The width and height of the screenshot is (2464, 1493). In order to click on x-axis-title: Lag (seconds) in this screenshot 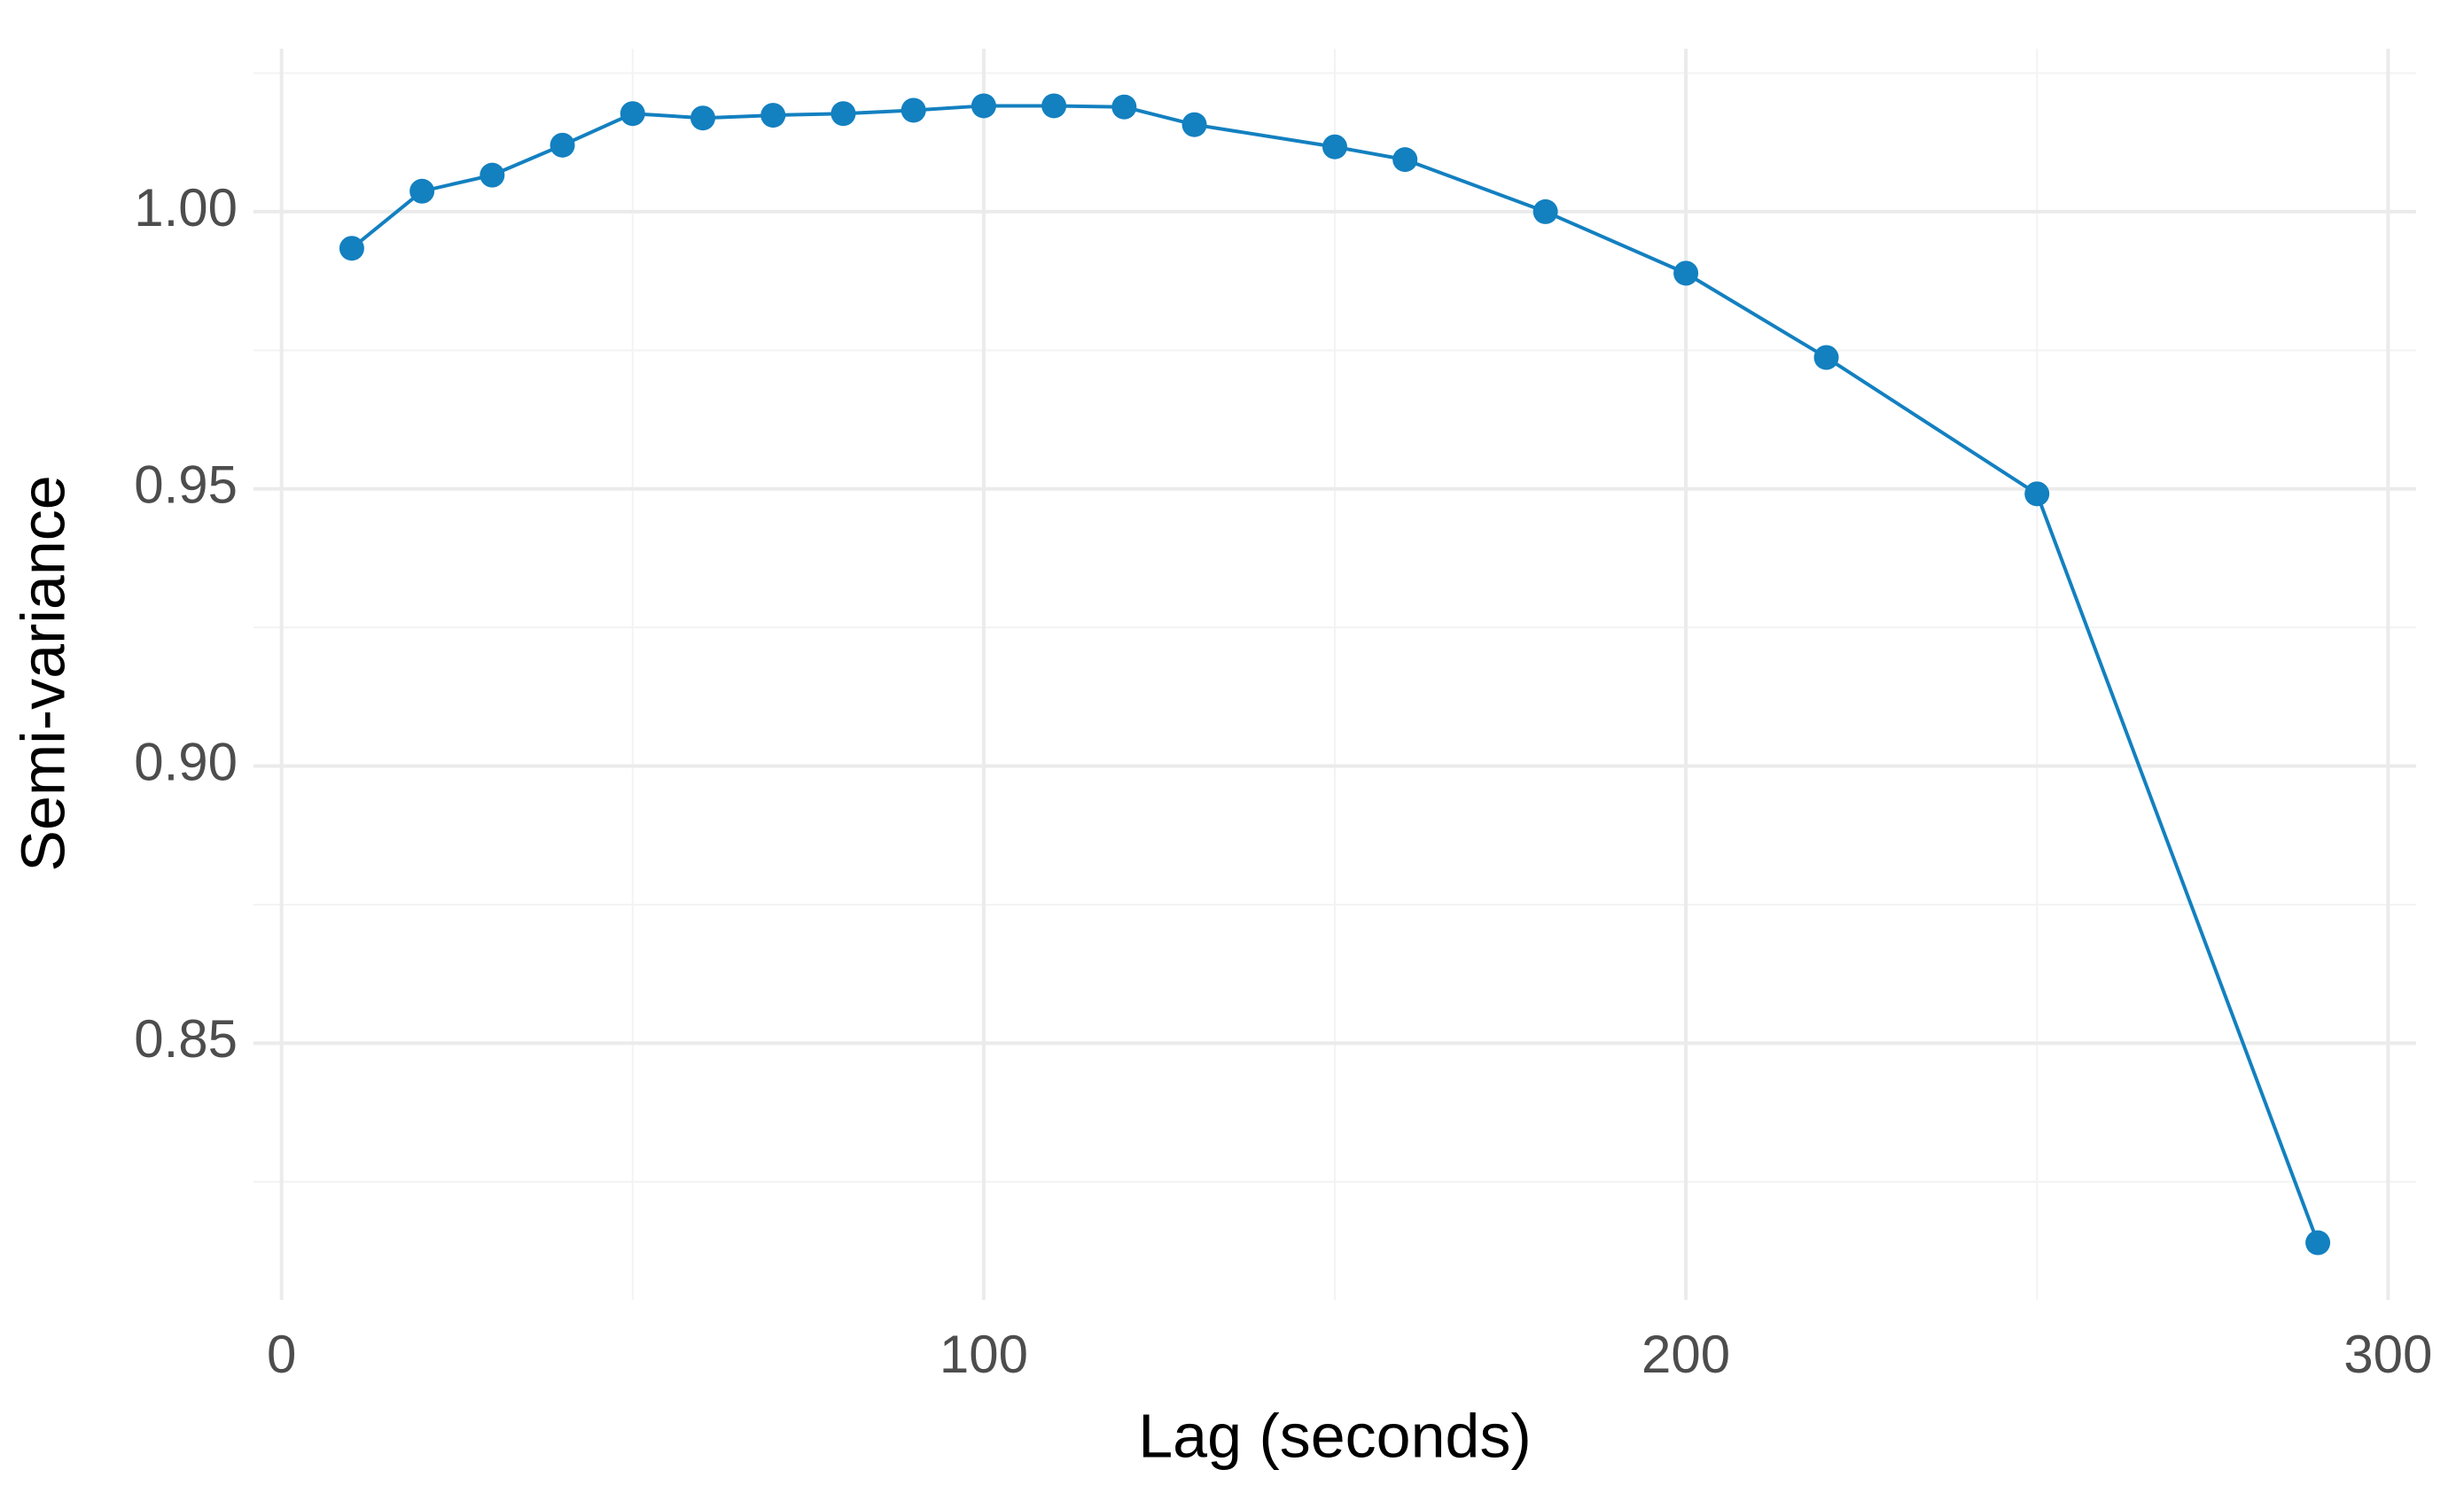, I will do `click(1335, 1435)`.